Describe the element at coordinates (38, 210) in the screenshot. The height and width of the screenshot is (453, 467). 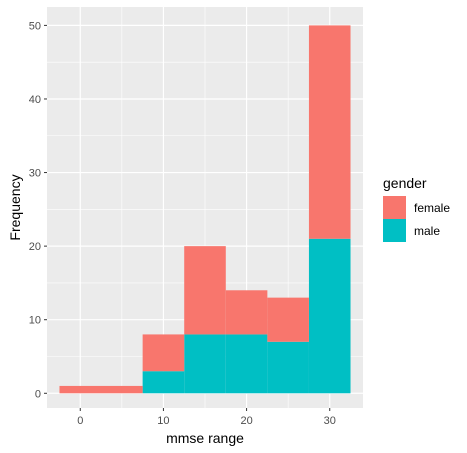
I see `y-axis-ticks: 0 10 20 30 40 50` at that location.